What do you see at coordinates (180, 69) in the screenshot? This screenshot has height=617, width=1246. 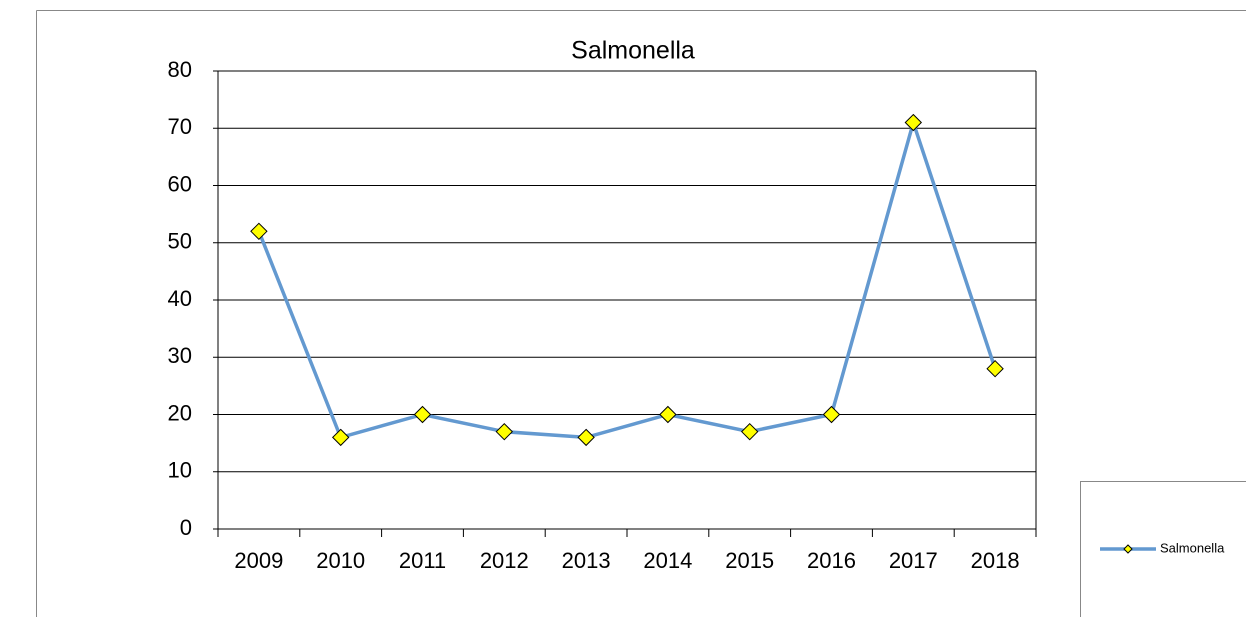 I see `y-tick-label: 80` at bounding box center [180, 69].